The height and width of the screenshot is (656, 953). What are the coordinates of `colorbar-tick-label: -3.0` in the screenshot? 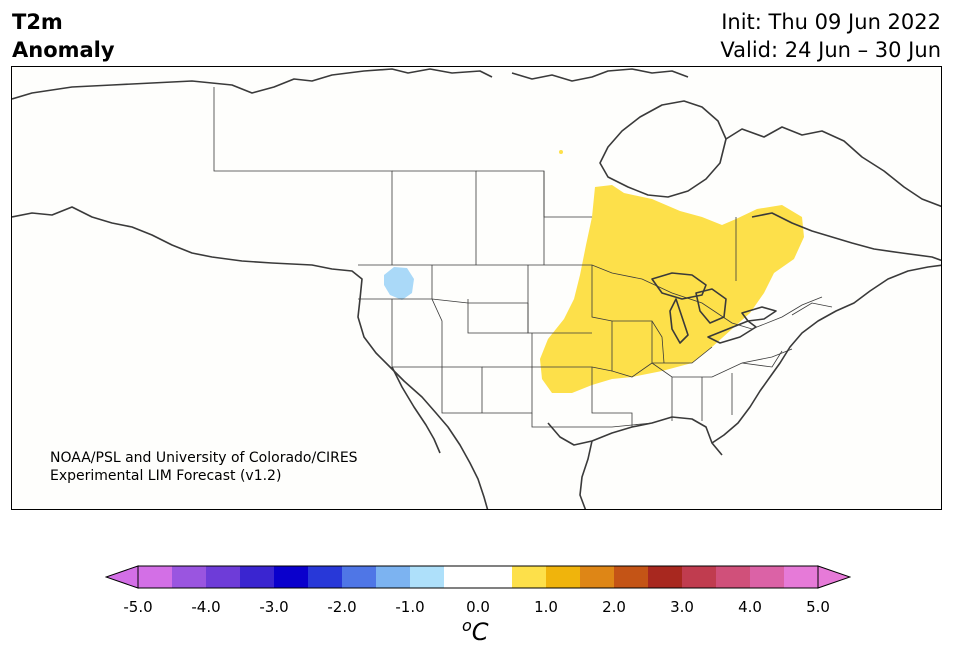 It's located at (274, 607).